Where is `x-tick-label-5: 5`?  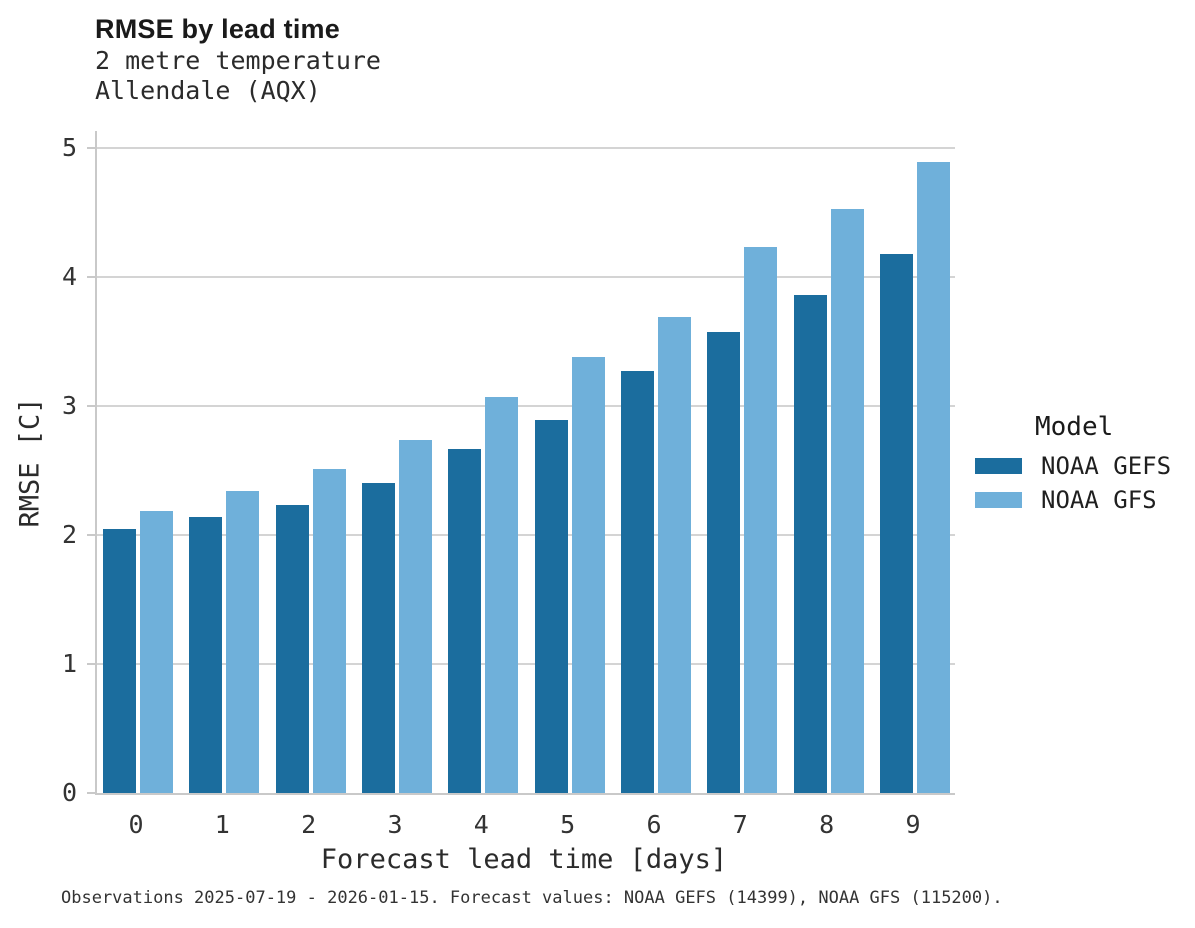 x-tick-label-5: 5 is located at coordinates (568, 824).